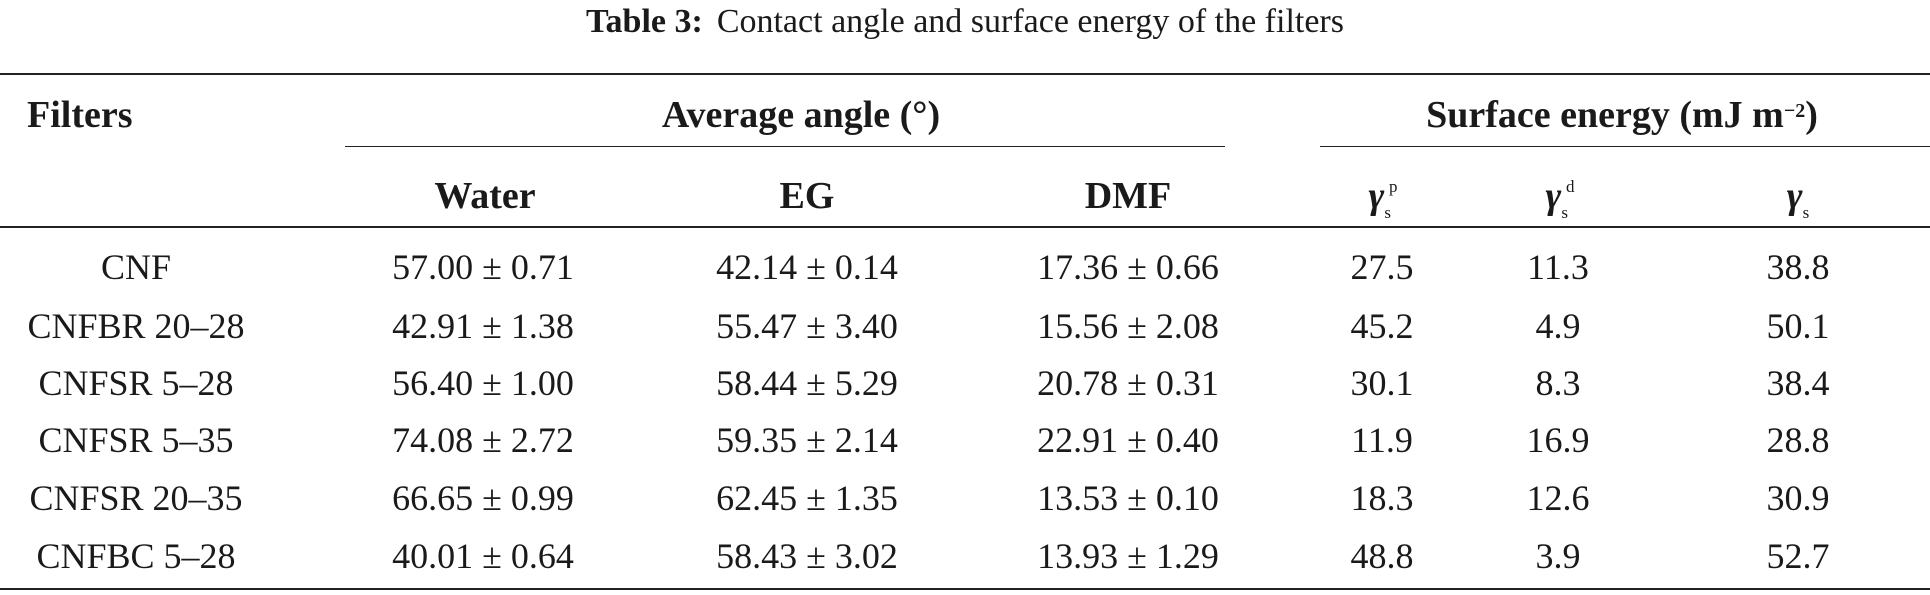 Image resolution: width=1930 pixels, height=595 pixels. Describe the element at coordinates (807, 326) in the screenshot. I see `cell-eg: 55.47 ± 3.40` at that location.